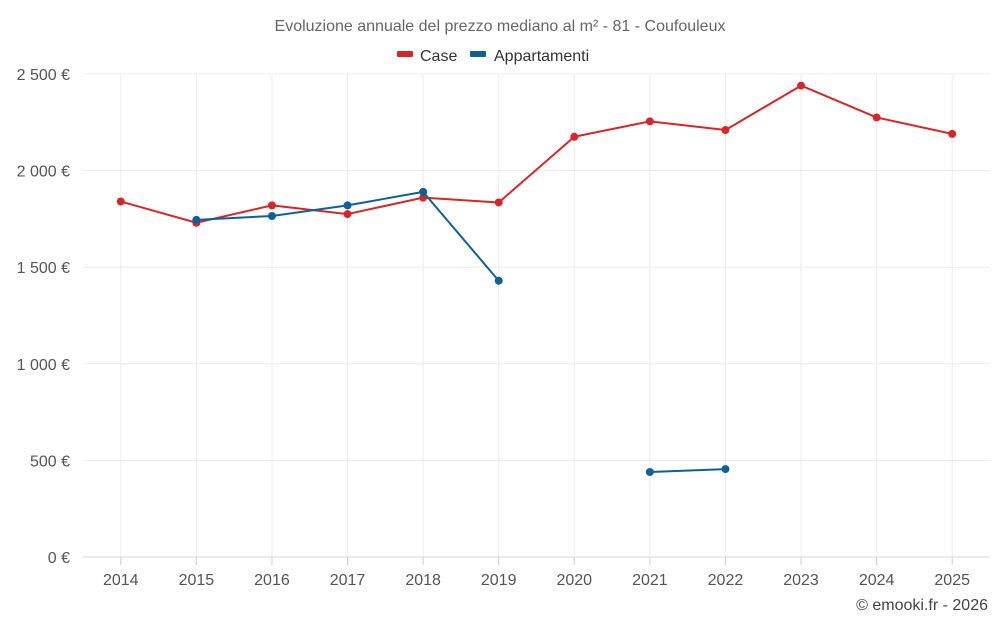 Image resolution: width=1000 pixels, height=630 pixels. What do you see at coordinates (271, 216) in the screenshot?
I see `data-point-appartamenti-2016` at bounding box center [271, 216].